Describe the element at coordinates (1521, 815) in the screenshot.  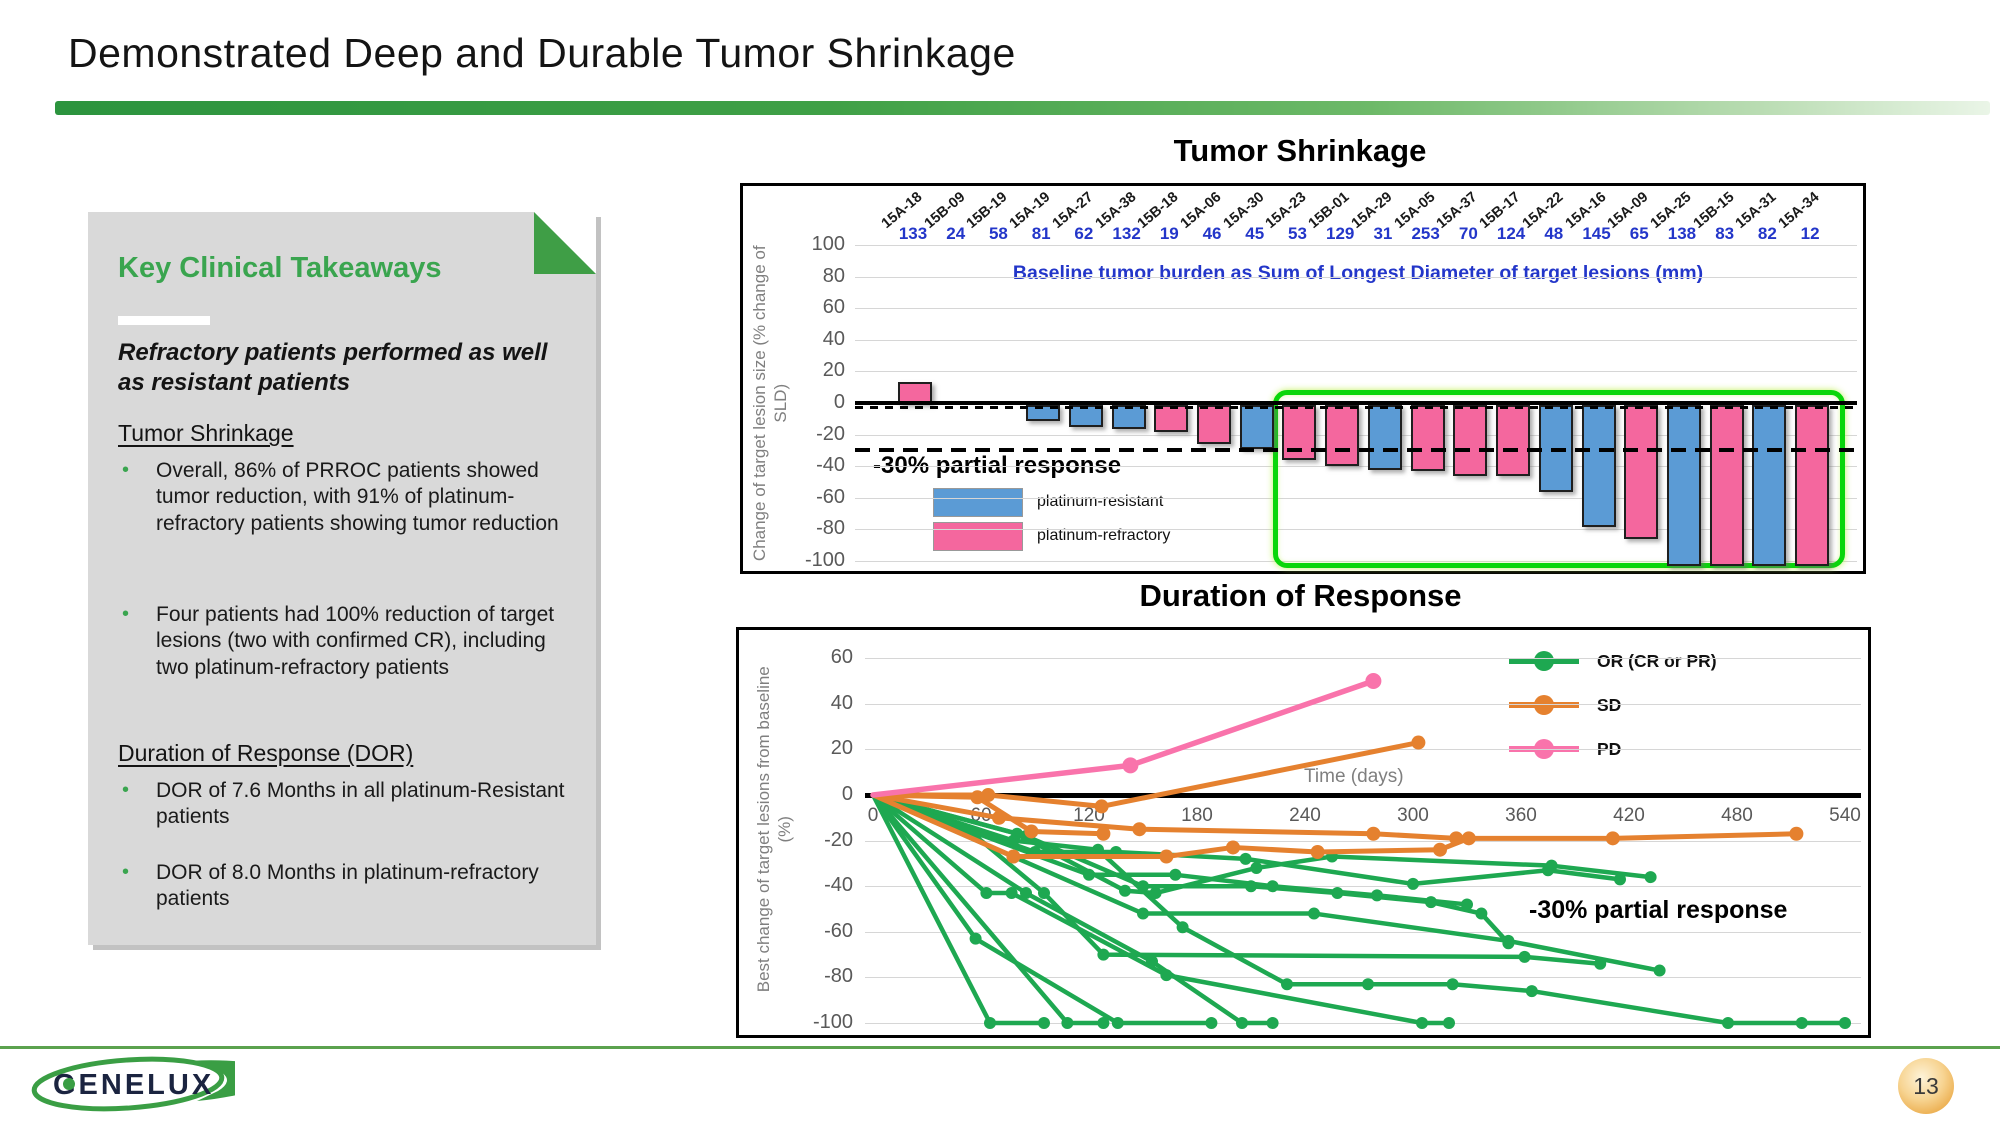
I see `spider-x-tick: 360` at that location.